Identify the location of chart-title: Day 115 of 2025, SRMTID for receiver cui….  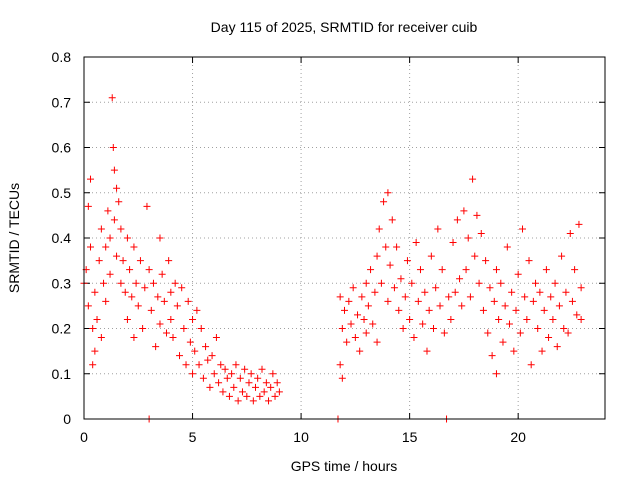
(344, 27).